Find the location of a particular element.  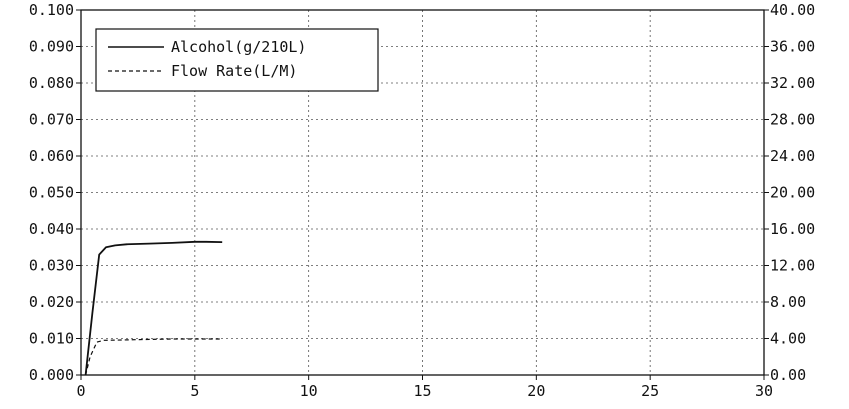

series-layer is located at coordinates (153, 308).